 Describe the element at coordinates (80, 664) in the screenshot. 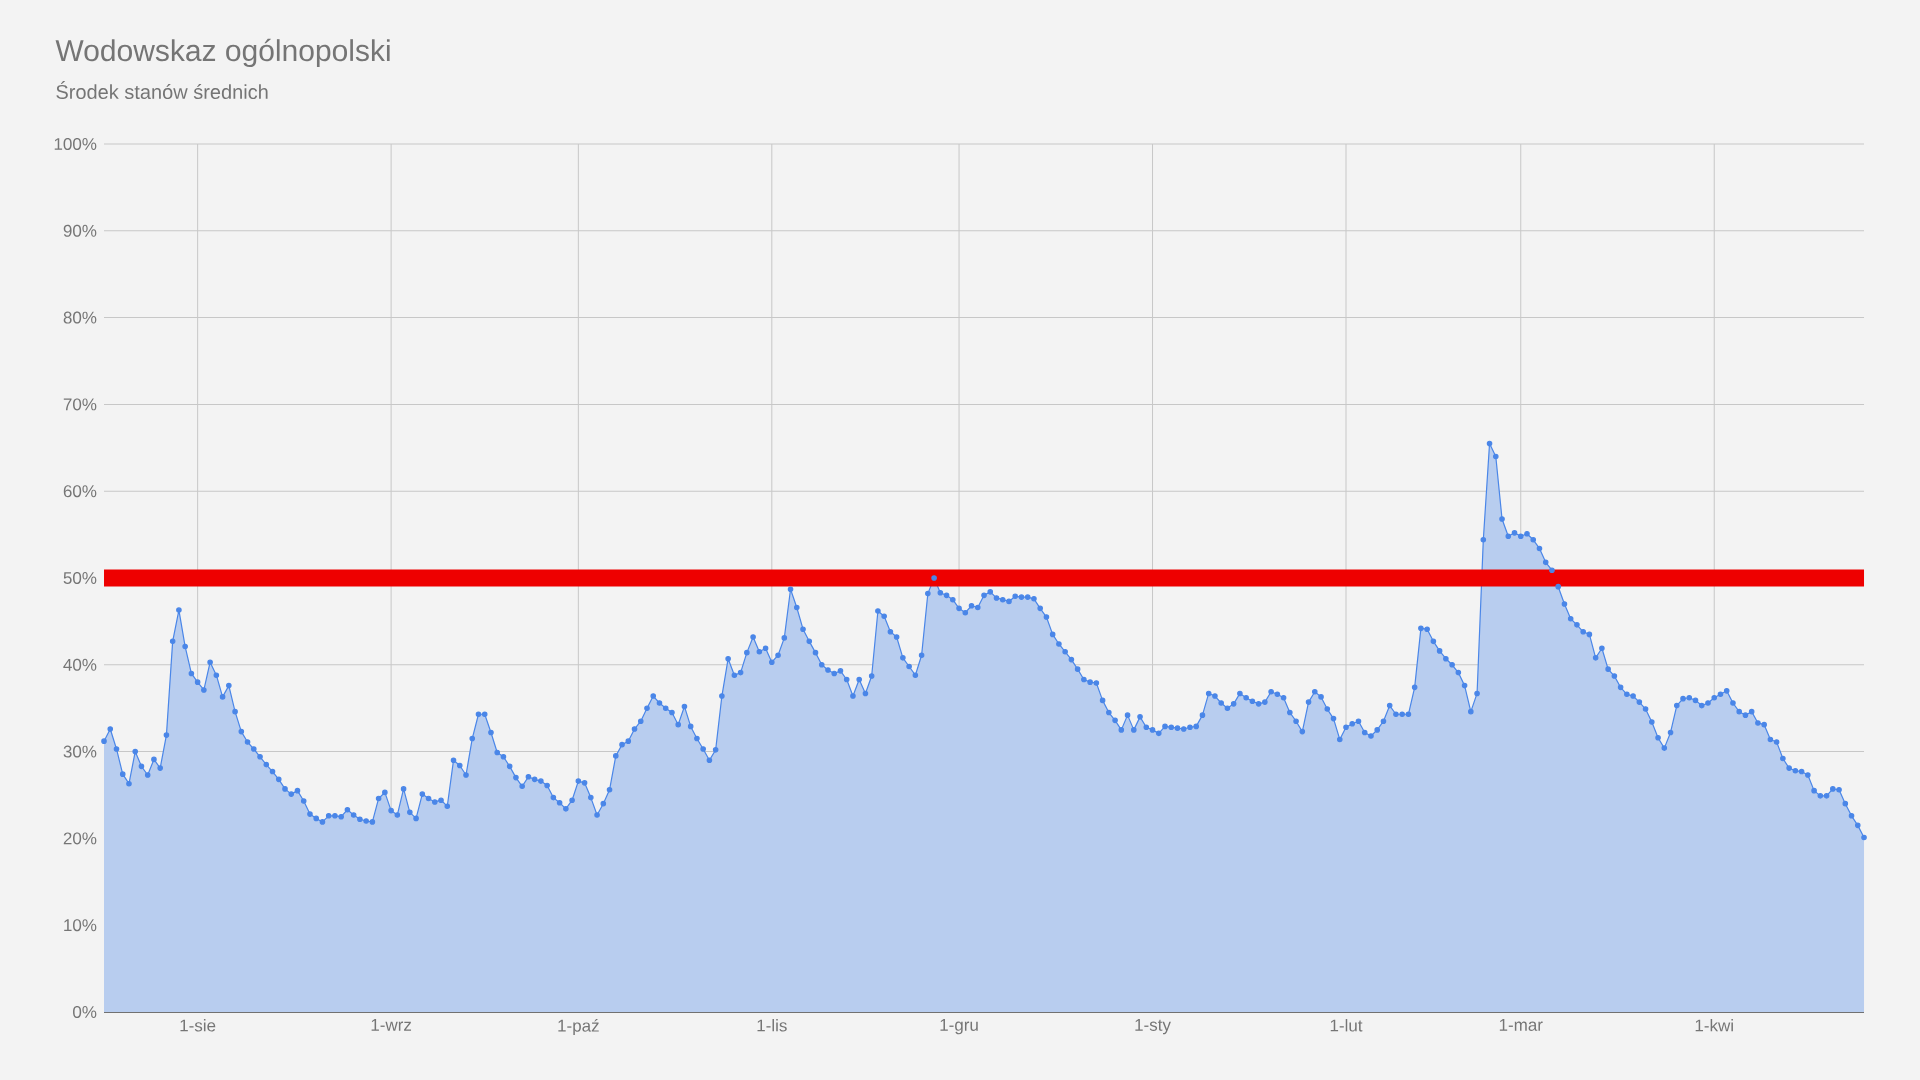

I see `y-tick-label: 40%` at that location.